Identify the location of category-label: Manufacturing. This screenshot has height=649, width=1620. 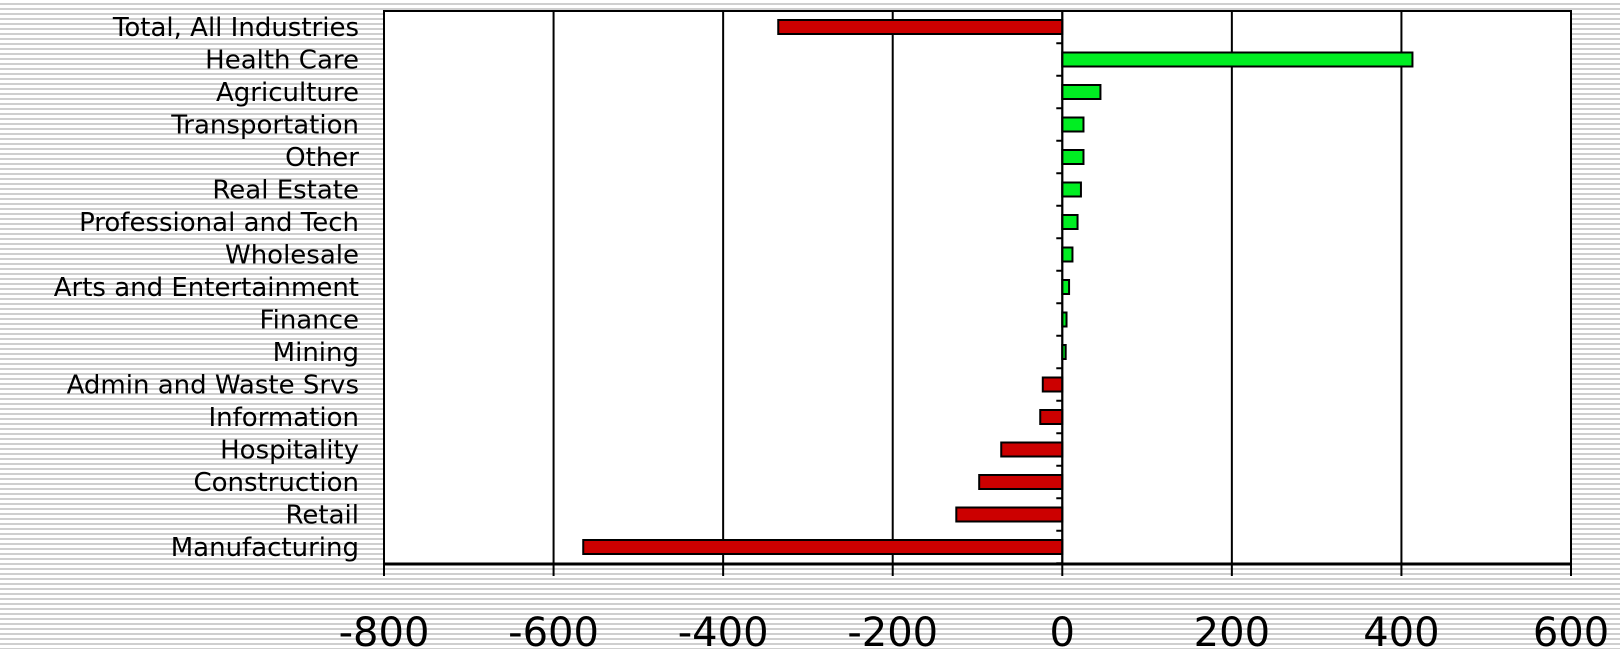
(265, 548).